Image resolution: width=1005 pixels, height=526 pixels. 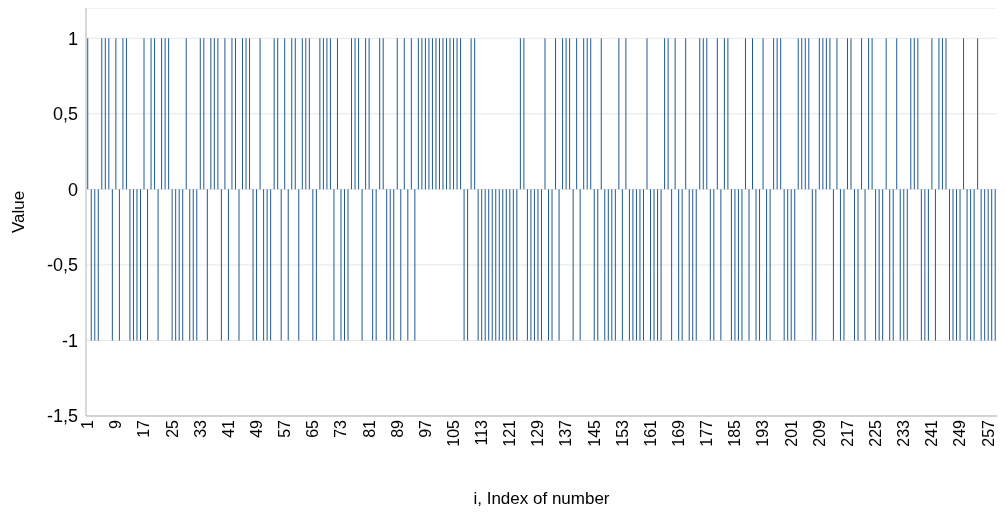 What do you see at coordinates (144, 428) in the screenshot?
I see `x-tick-label: 17` at bounding box center [144, 428].